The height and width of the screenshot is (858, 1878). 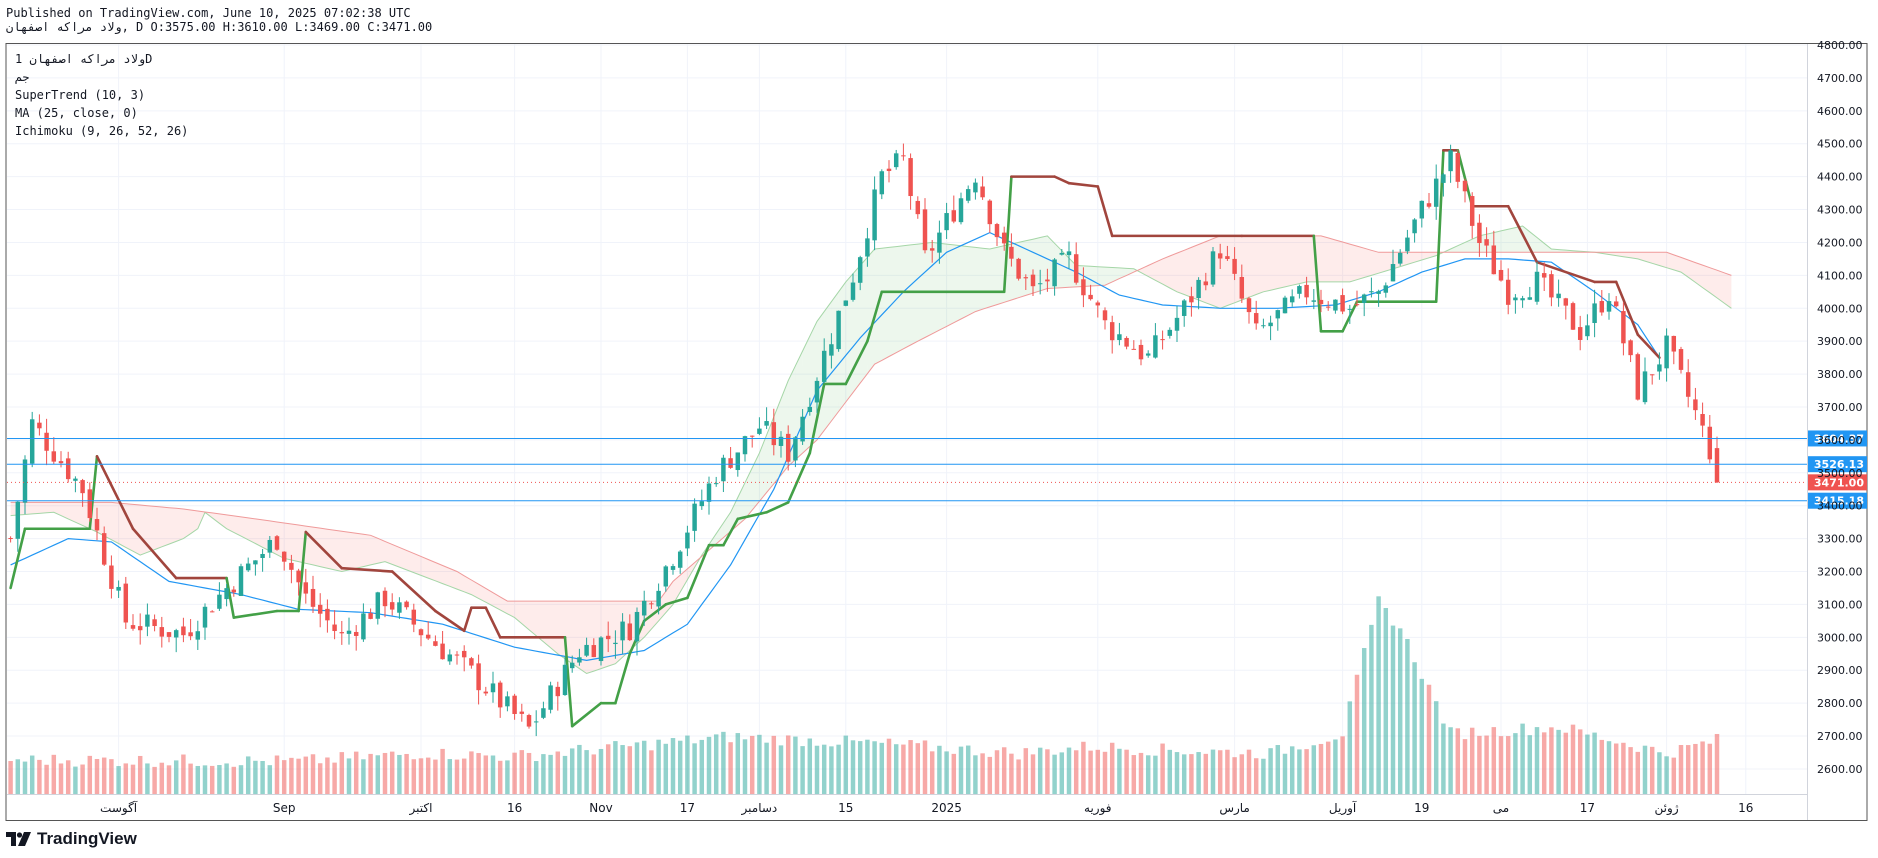 What do you see at coordinates (514, 808) in the screenshot?
I see `time-tick-label: 16` at bounding box center [514, 808].